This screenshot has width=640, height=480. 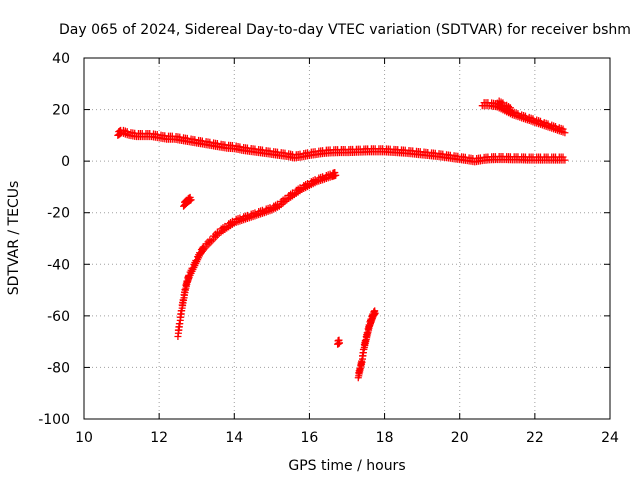 What do you see at coordinates (84, 438) in the screenshot?
I see `x-tick-label: 10` at bounding box center [84, 438].